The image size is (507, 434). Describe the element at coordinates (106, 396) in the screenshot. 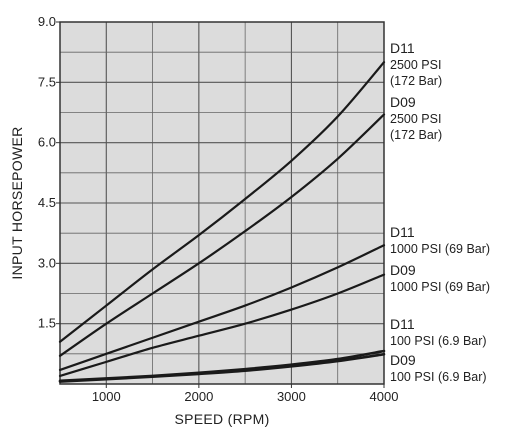

I see `x-tick-label: 1000` at that location.